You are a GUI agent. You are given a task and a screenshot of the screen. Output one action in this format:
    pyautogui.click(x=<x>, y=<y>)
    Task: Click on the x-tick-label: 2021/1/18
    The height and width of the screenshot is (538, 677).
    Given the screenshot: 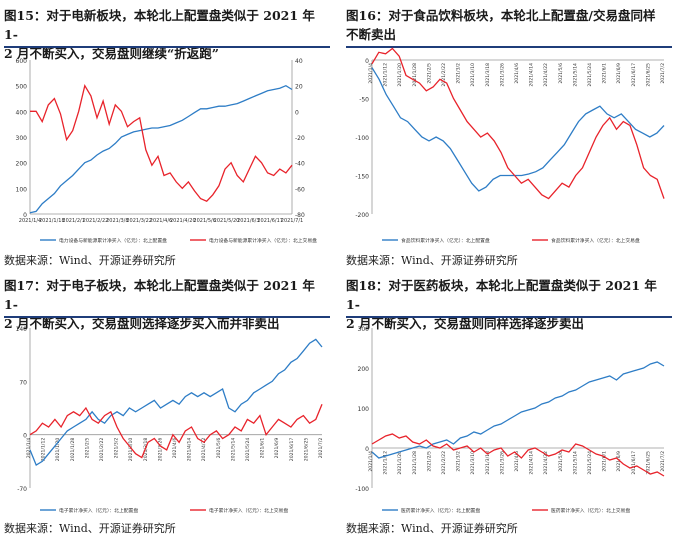 What is the action you would take?
    pyautogui.click(x=52, y=221)
    